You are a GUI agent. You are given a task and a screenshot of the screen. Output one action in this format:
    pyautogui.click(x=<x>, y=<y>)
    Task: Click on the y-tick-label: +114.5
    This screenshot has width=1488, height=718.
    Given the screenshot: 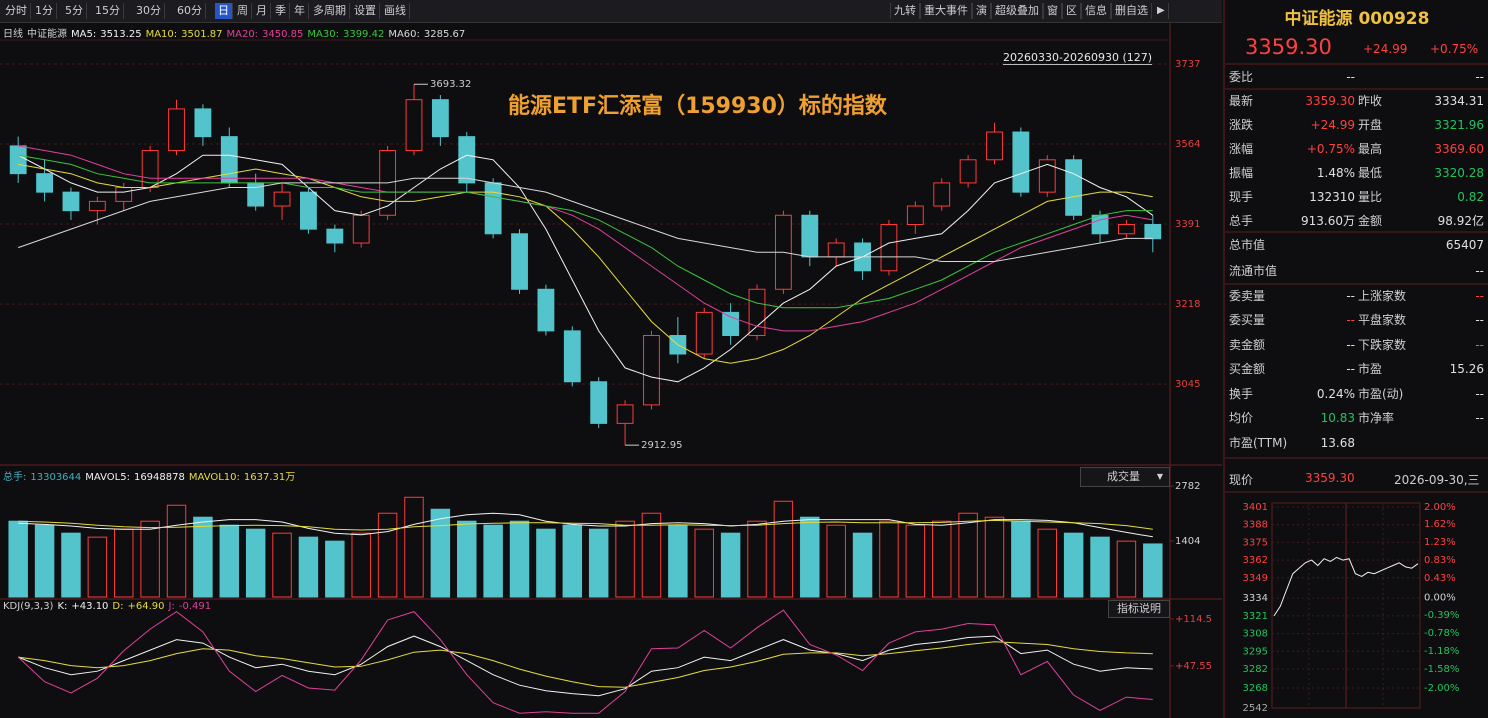 What is the action you would take?
    pyautogui.click(x=1193, y=619)
    